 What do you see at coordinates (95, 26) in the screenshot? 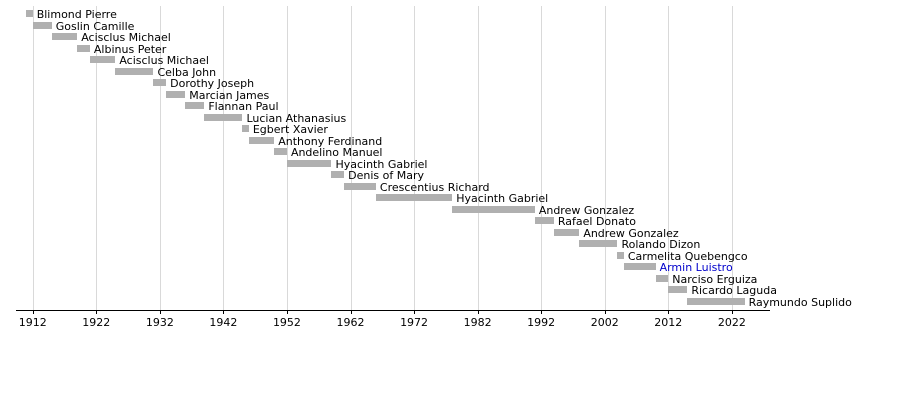
I see `person-label: Goslin Camille` at bounding box center [95, 26].